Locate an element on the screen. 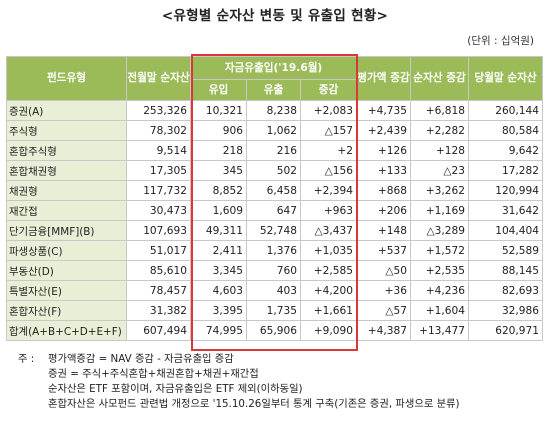 The image size is (550, 429). header-flows-group: 자금유출입('19.6월) is located at coordinates (273, 68).